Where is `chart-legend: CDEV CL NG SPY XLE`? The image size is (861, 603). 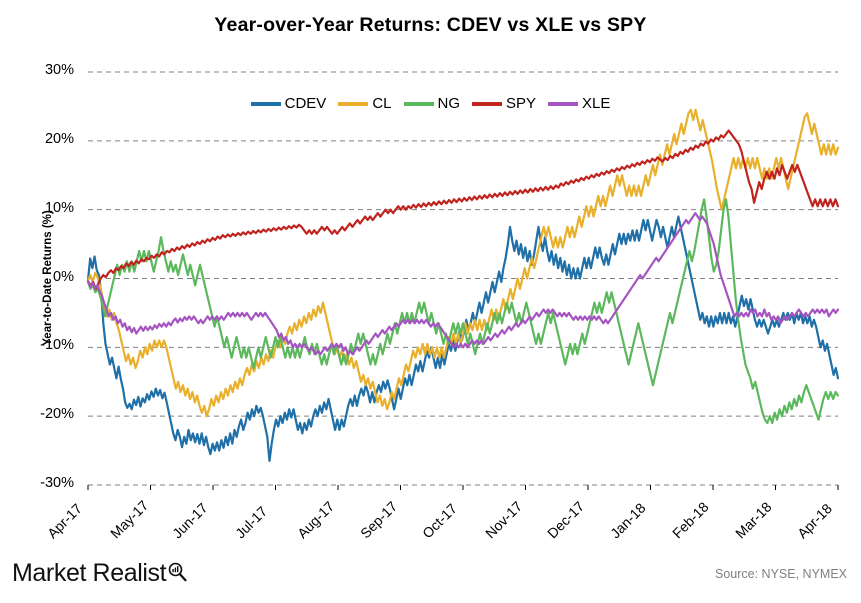 chart-legend: CDEV CL NG SPY XLE is located at coordinates (430, 103).